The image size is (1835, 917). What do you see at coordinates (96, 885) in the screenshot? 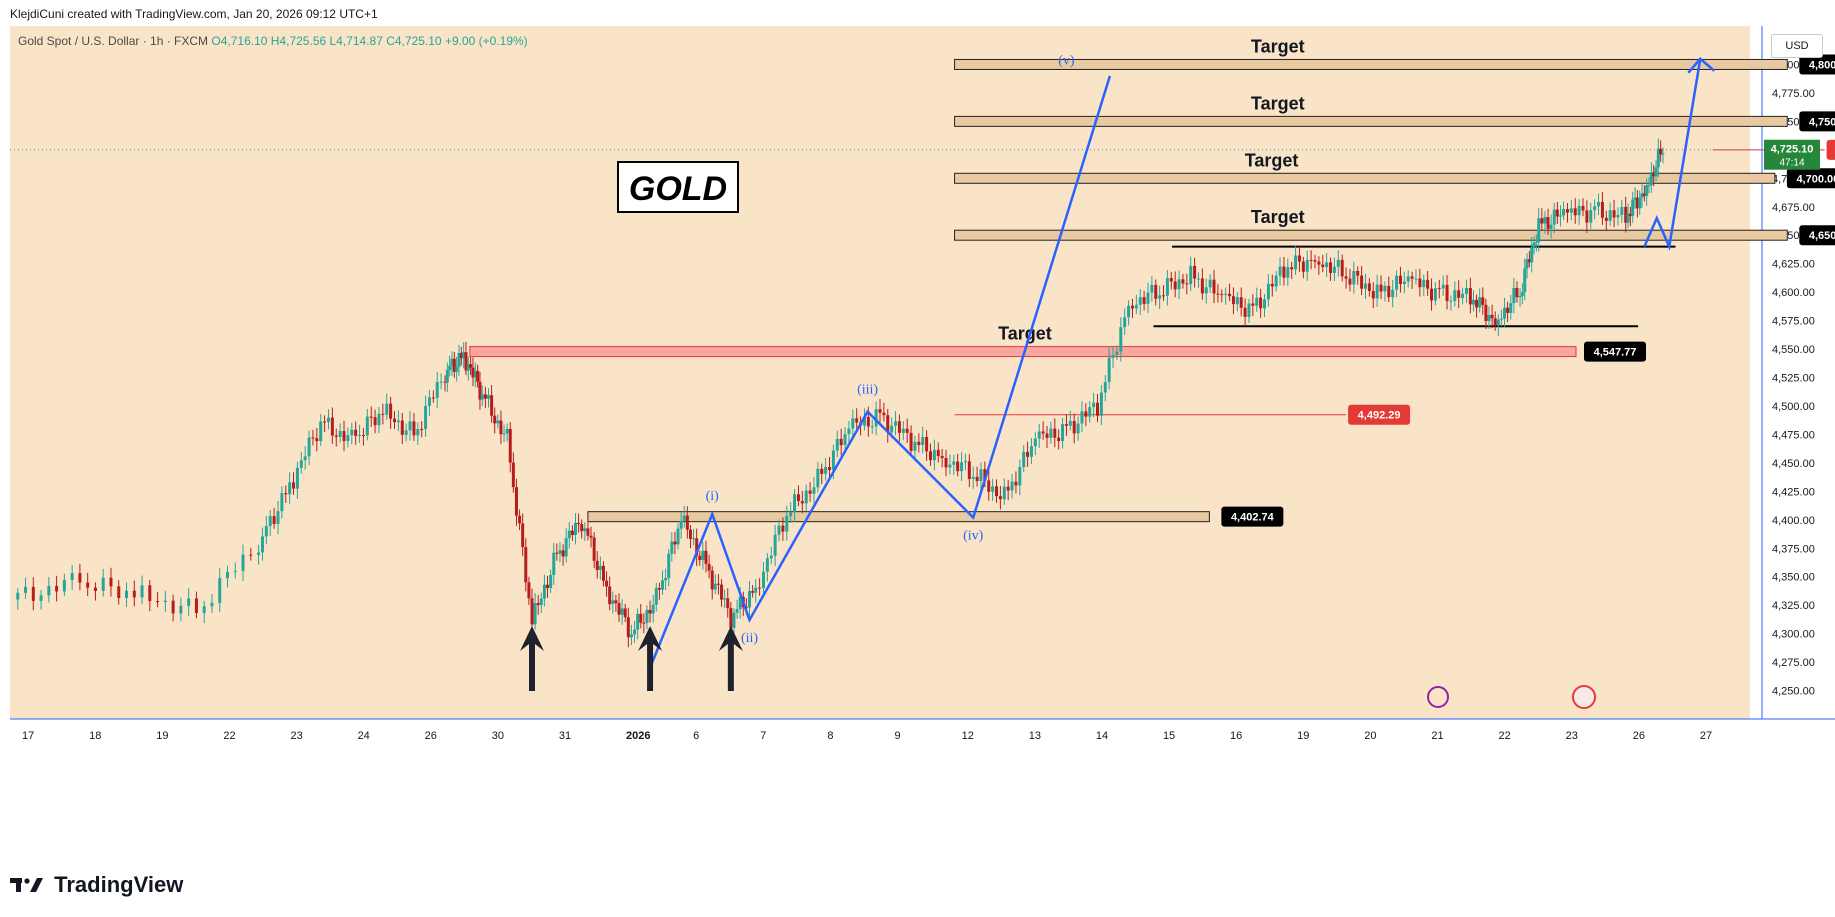
I see `tradingview-logo: TradingView` at bounding box center [96, 885].